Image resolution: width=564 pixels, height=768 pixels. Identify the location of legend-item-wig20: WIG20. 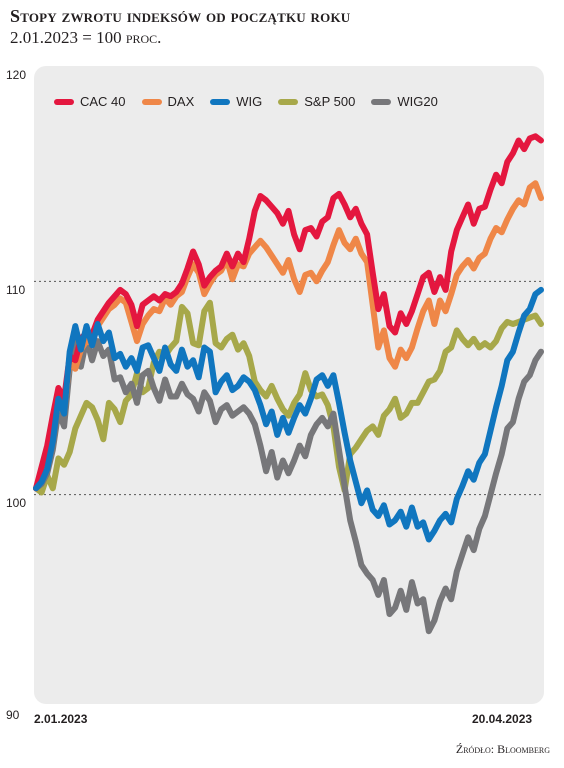
(404, 101).